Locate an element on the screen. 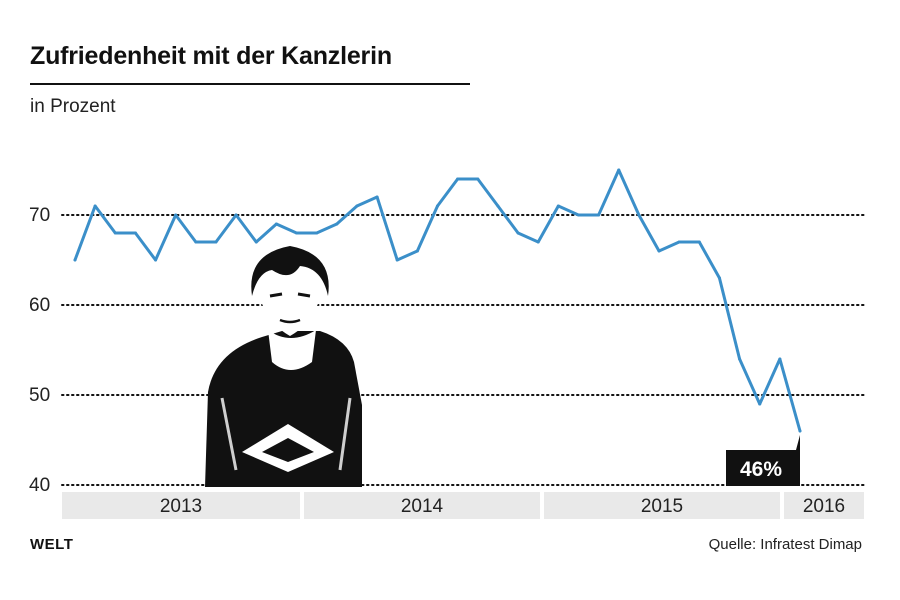  chart-subtitle: in Prozent is located at coordinates (73, 106).